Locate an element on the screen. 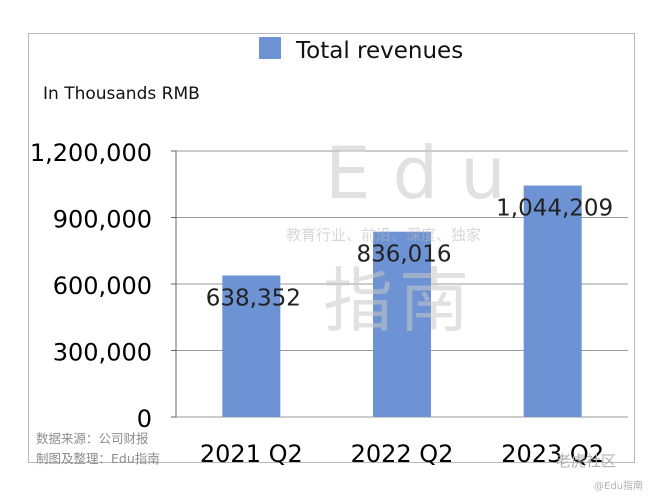 The height and width of the screenshot is (498, 658). data-label: 836,016 is located at coordinates (403, 255).